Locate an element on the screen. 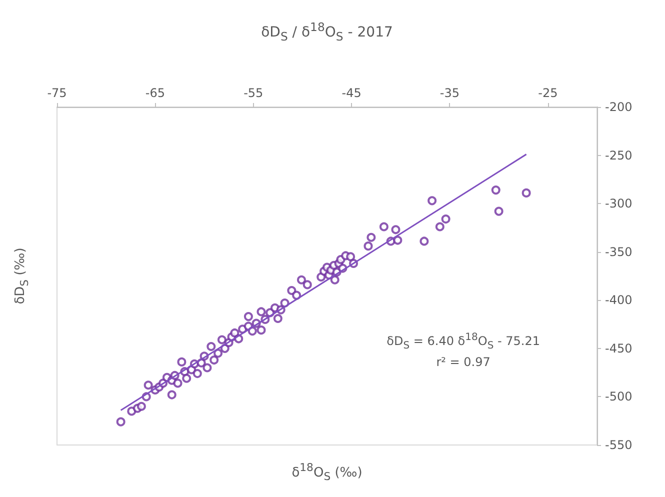  y-tick-label: -500 is located at coordinates (618, 397).